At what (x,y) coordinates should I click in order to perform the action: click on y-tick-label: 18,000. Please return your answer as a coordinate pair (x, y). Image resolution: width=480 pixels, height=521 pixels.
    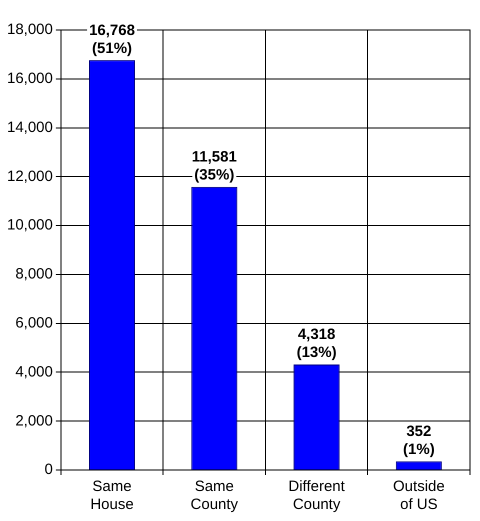
    Looking at the image, I should click on (29, 29).